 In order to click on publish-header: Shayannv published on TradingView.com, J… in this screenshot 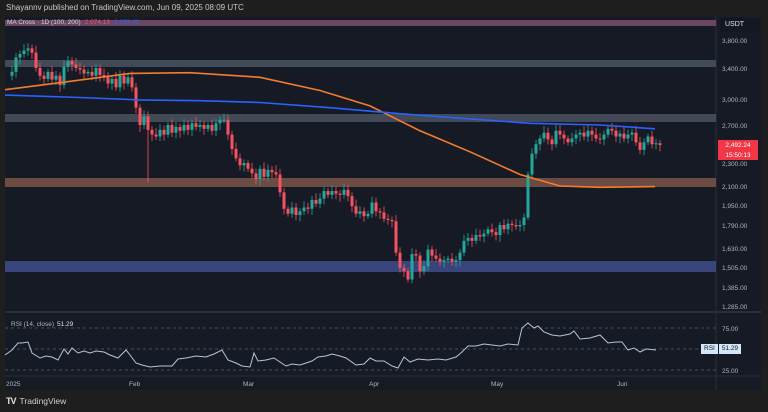, I will do `click(384, 8)`.